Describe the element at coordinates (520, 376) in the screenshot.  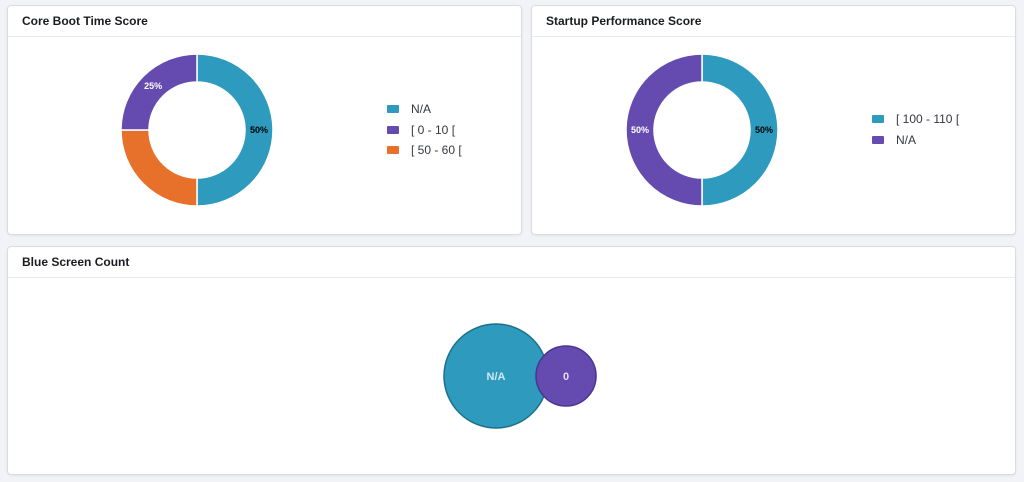
I see `bubble-chart: N/A 0` at that location.